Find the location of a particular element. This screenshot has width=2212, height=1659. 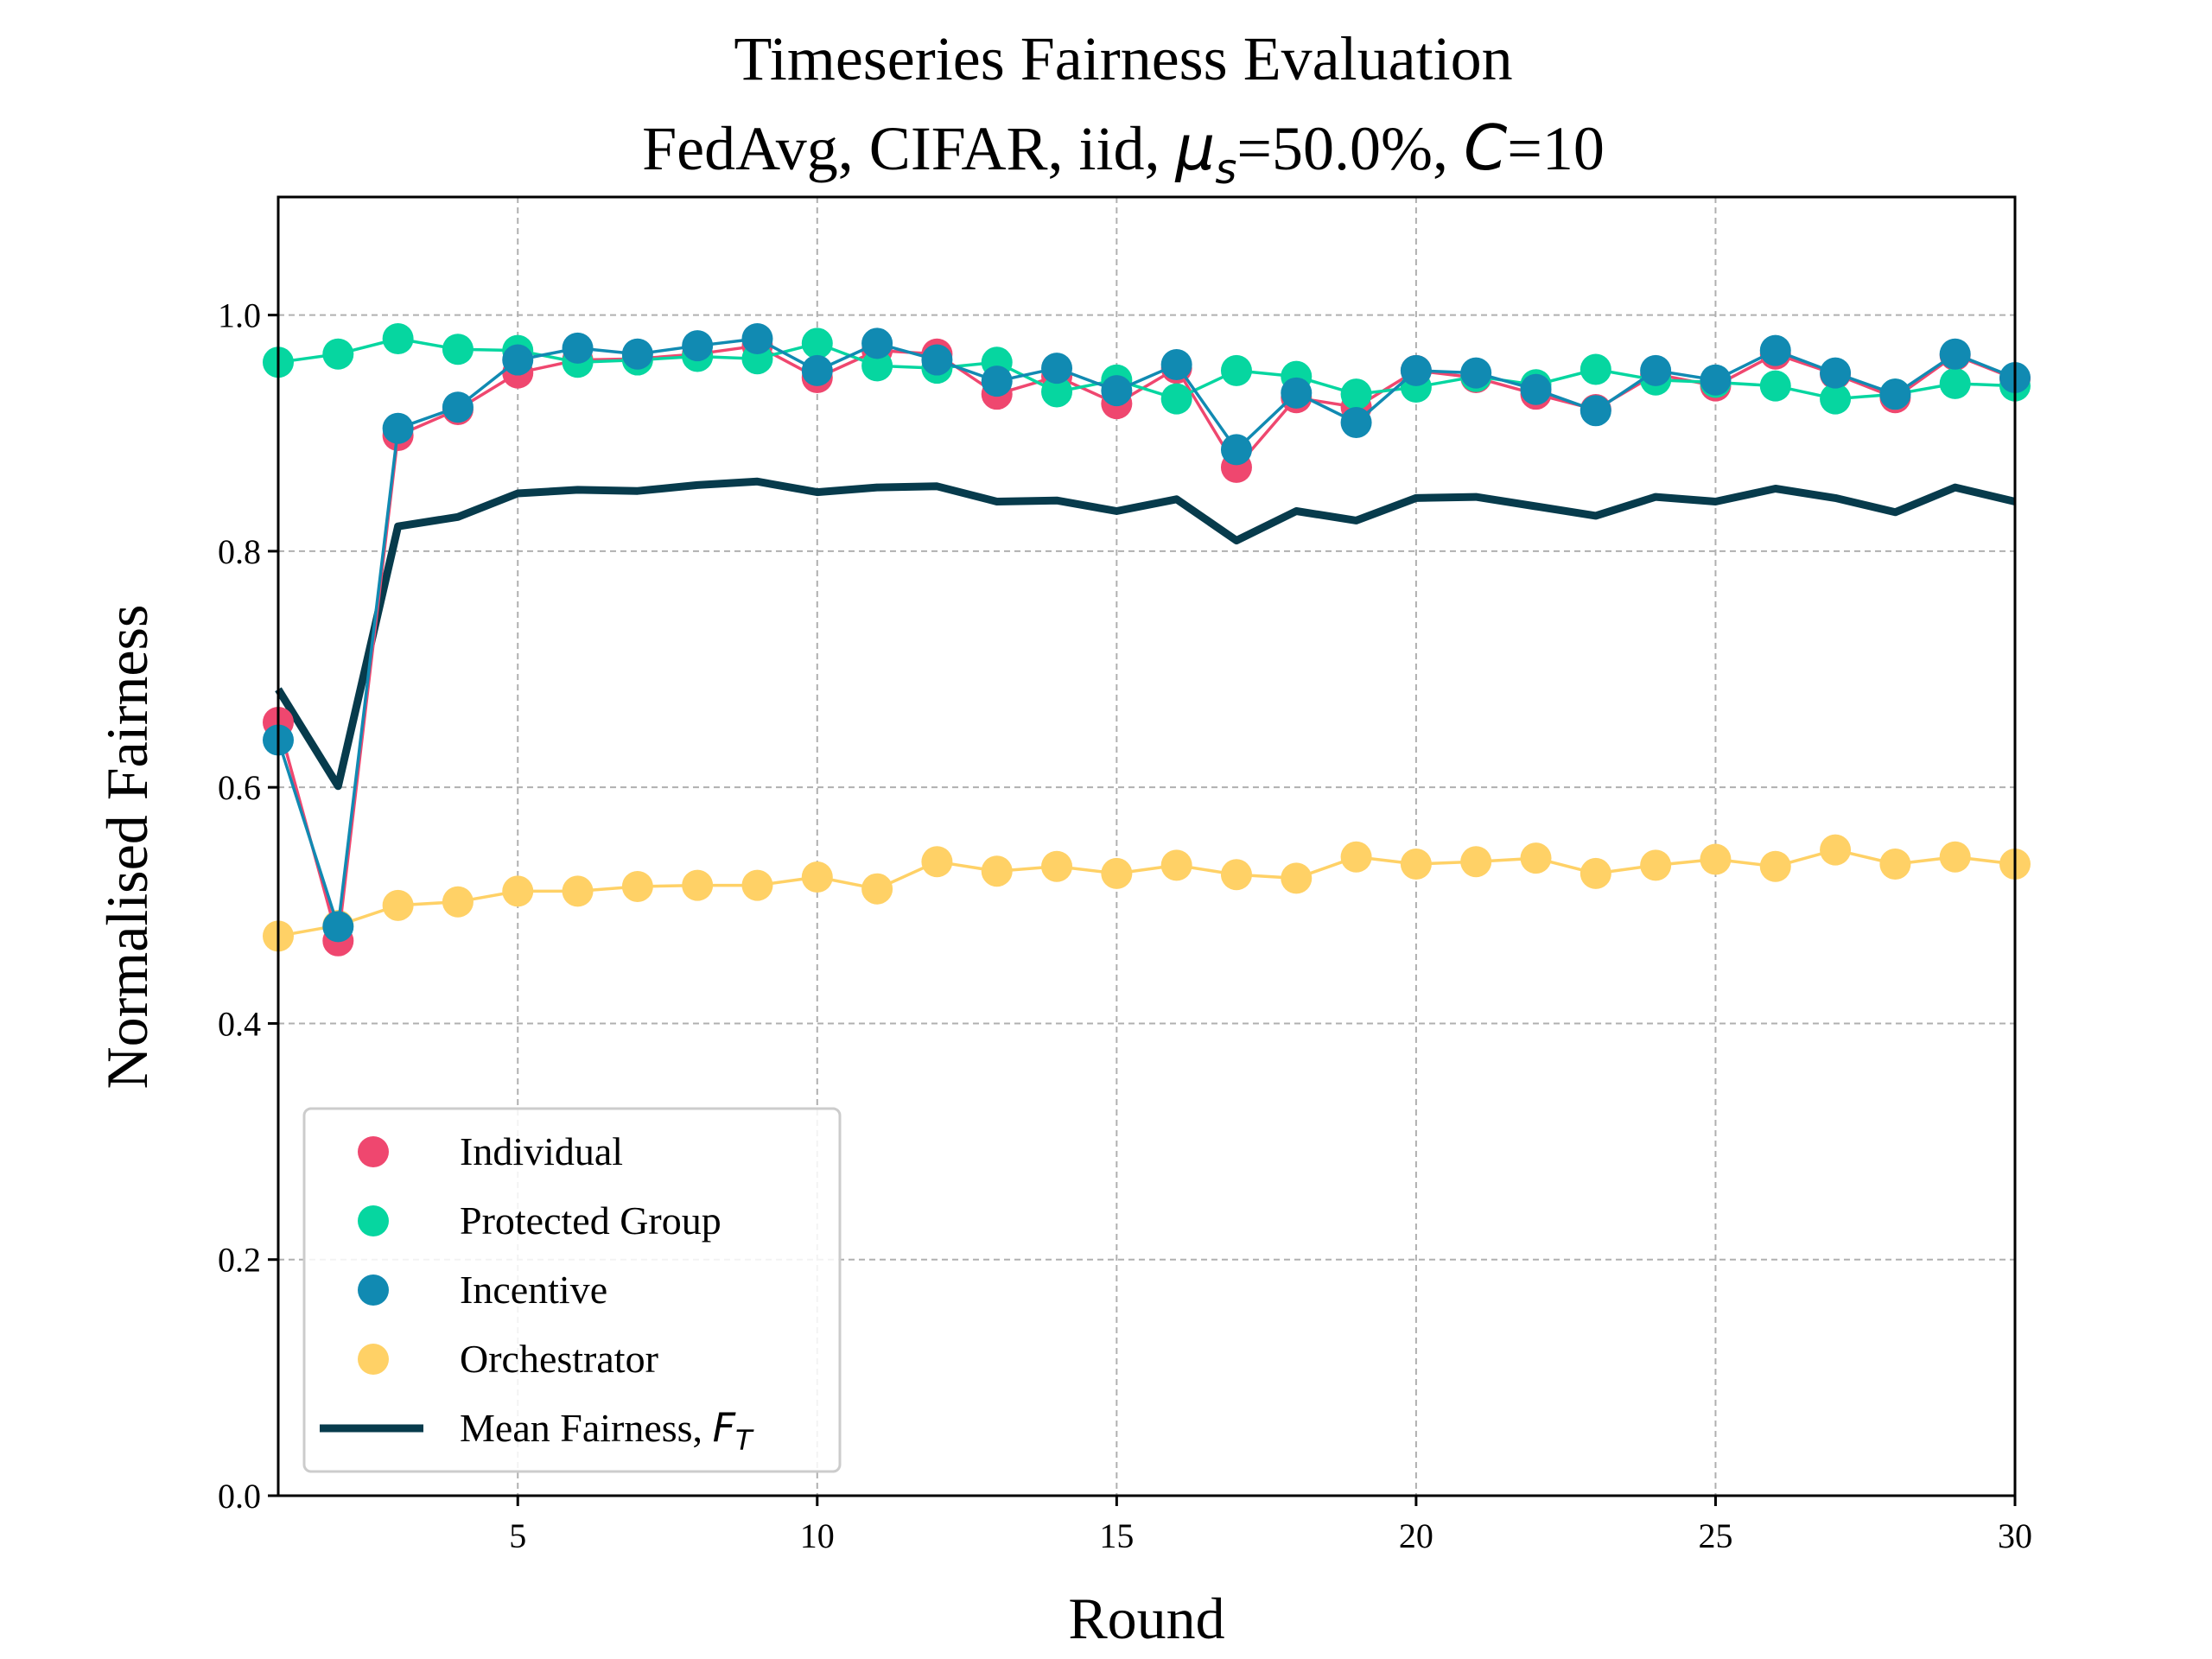

legend-item: Protected Group is located at coordinates (539, 1220).